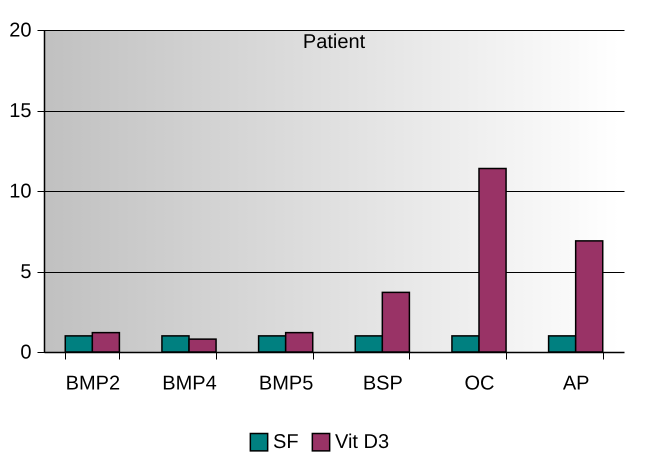  I want to click on x-tick-label: BMP4, so click(189, 383).